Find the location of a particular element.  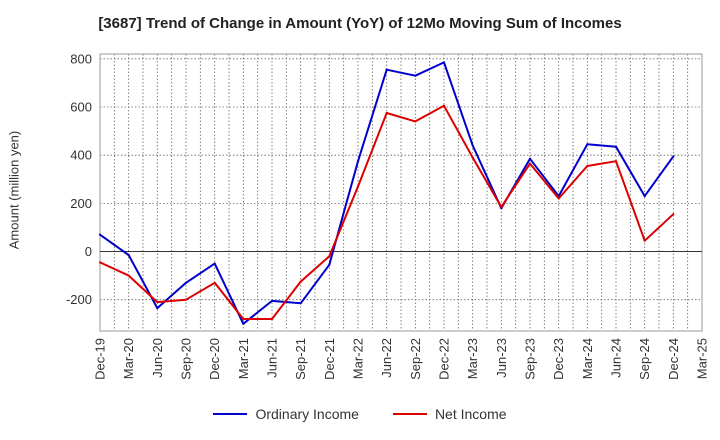

y-tick-labels: -200 0 200 400 600 800 is located at coordinates (79, 179).